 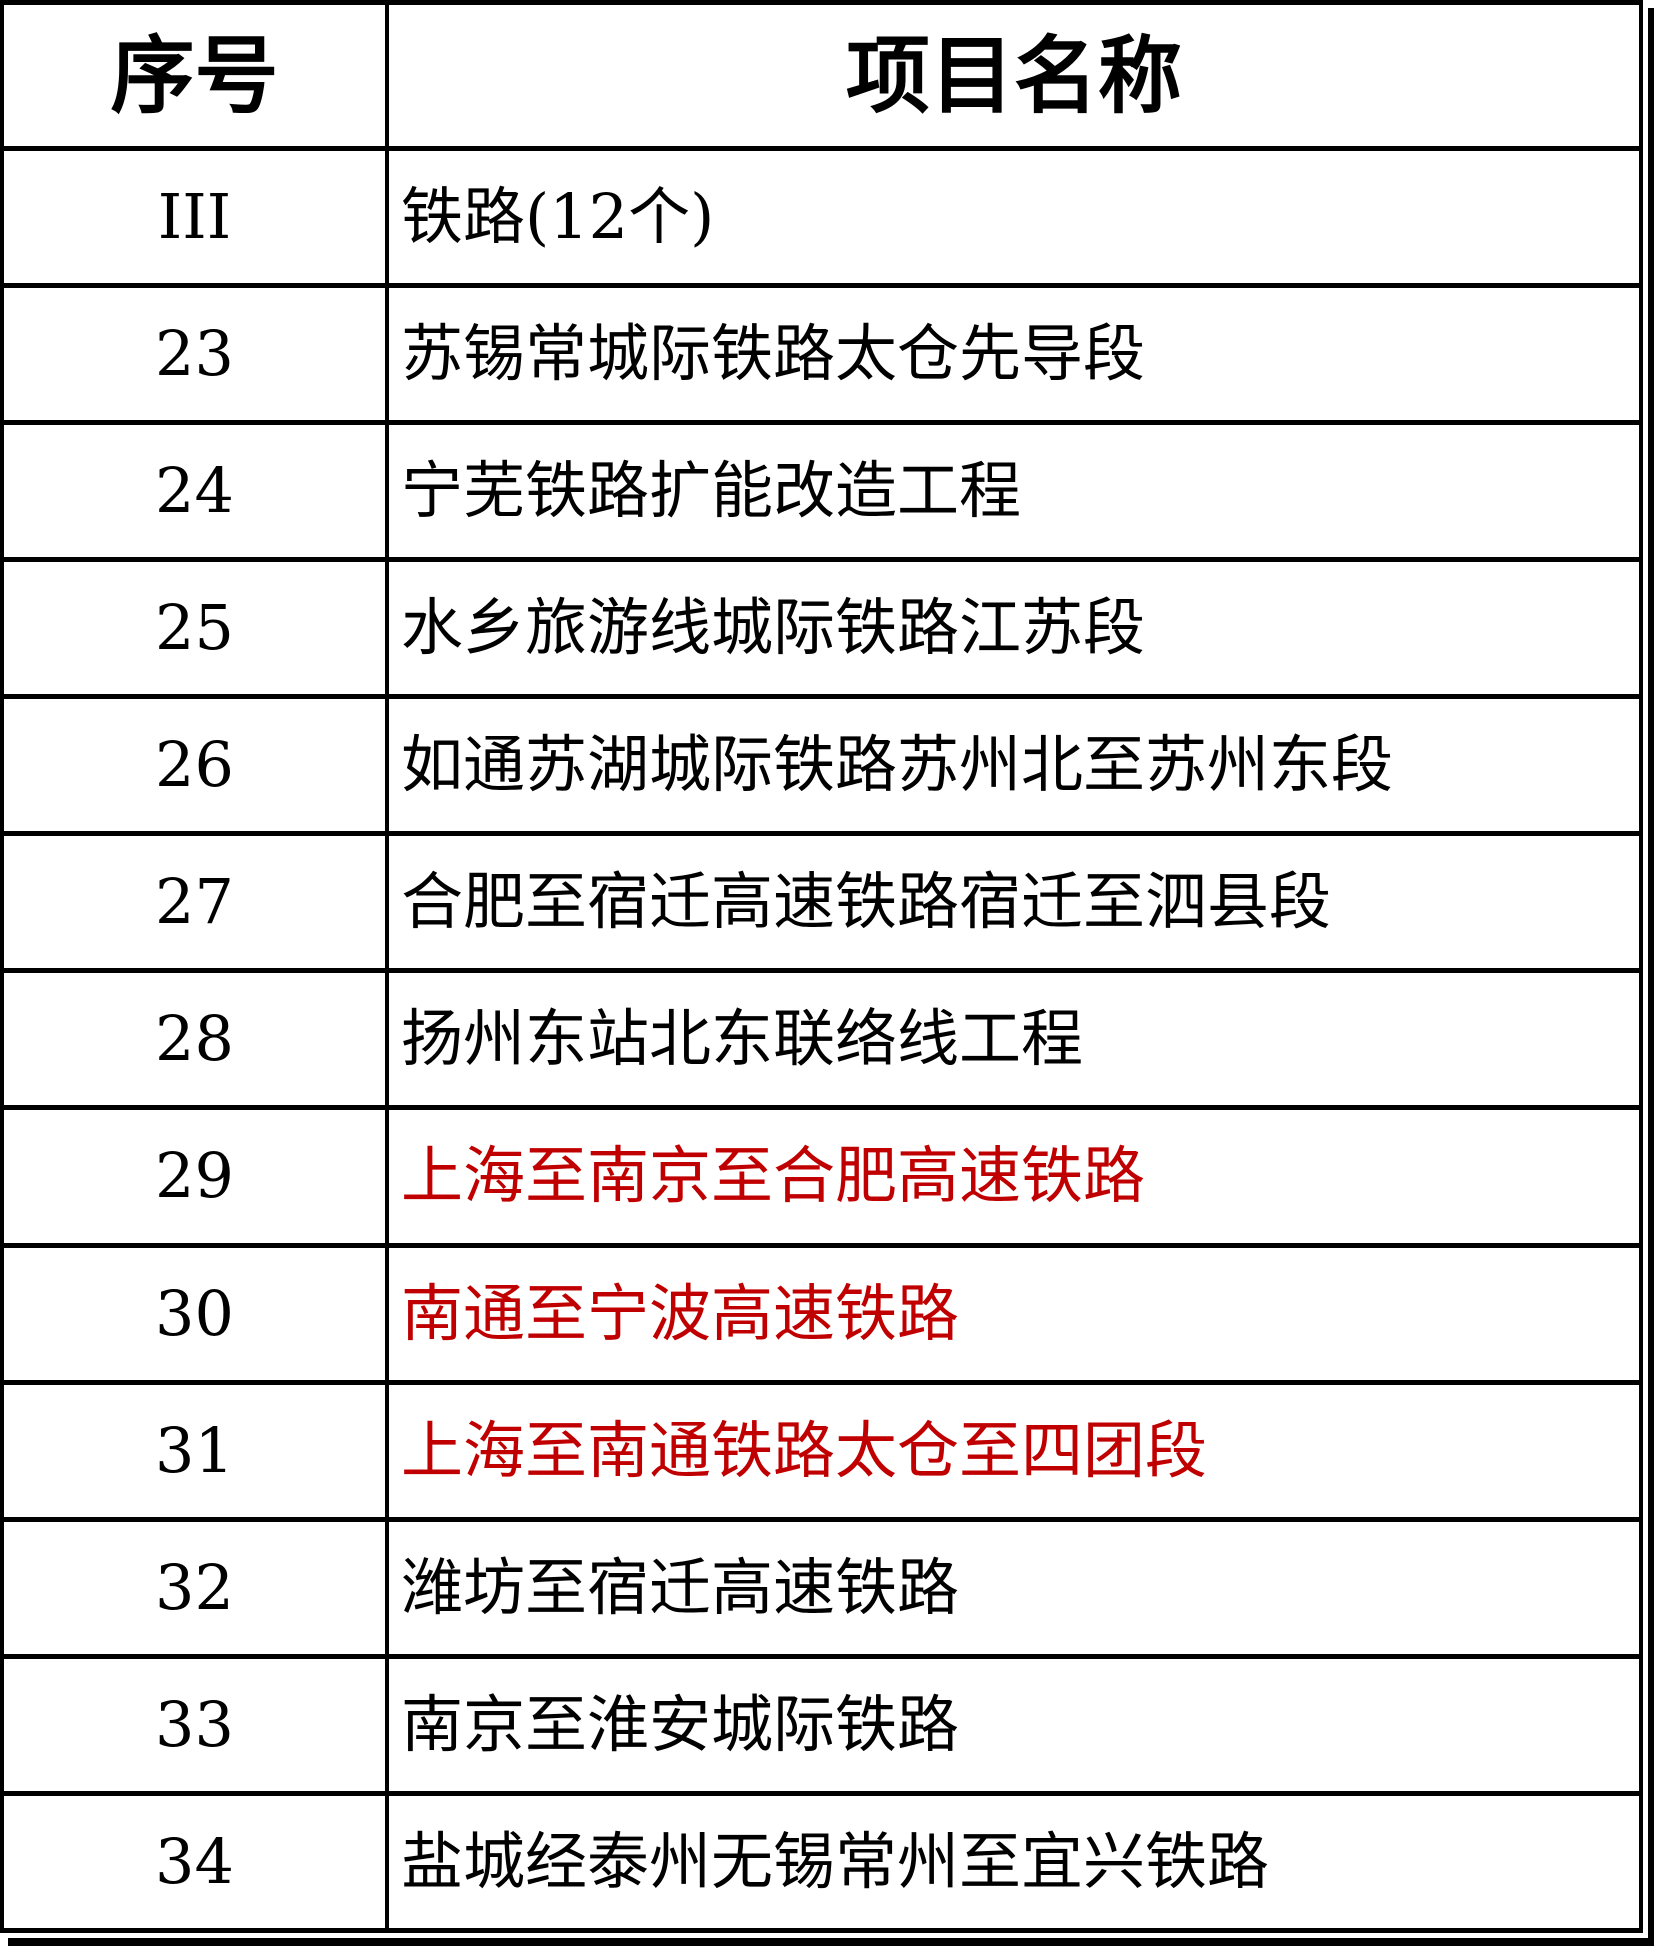 I want to click on table-row: 28 扬州东站北东联络线工程, so click(x=821, y=1039).